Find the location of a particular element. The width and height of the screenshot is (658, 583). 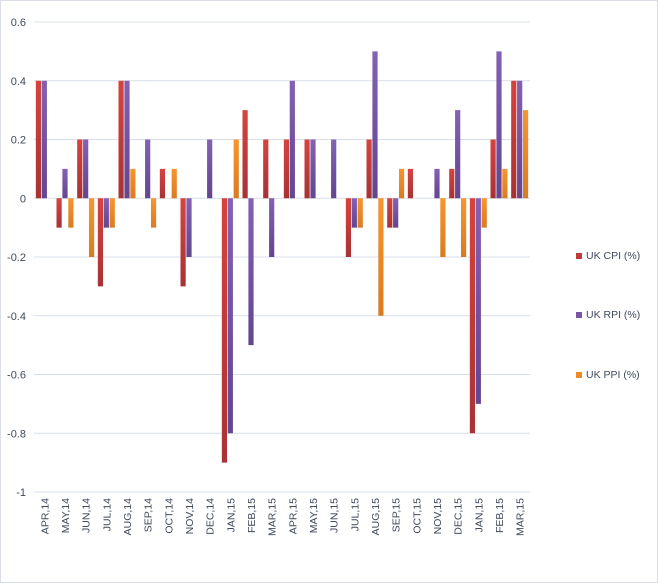

x-tick-label: AUG,15 is located at coordinates (376, 517).